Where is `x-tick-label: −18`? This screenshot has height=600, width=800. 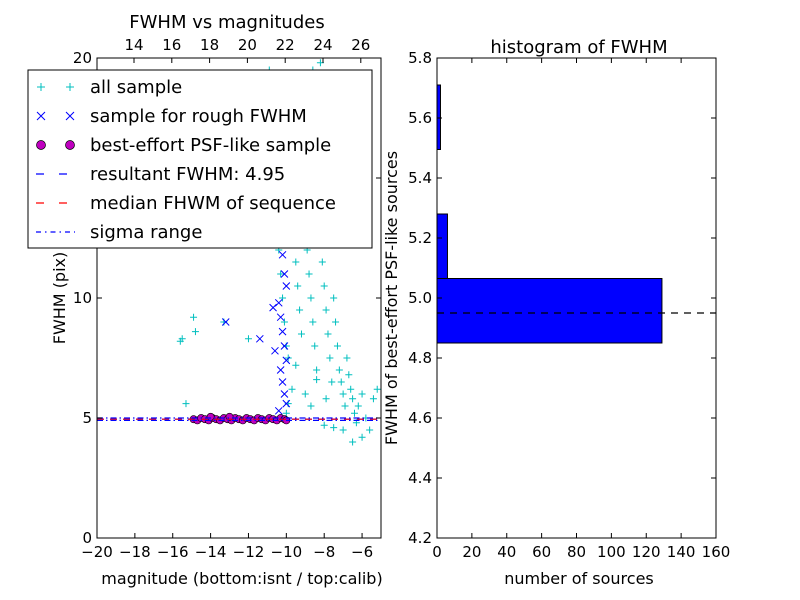
x-tick-label: −18 is located at coordinates (135, 552).